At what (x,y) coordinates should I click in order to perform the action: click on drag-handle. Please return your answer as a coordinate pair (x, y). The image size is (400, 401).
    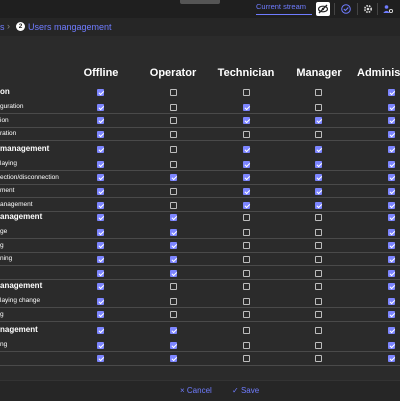
    Looking at the image, I should click on (200, 2).